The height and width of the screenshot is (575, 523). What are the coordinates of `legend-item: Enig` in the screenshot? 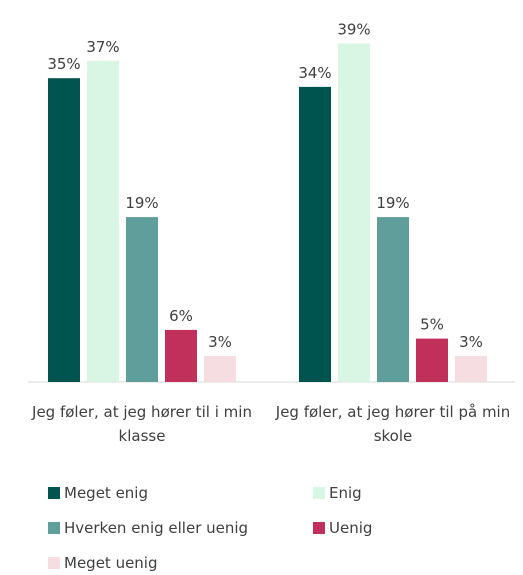 It's located at (337, 493).